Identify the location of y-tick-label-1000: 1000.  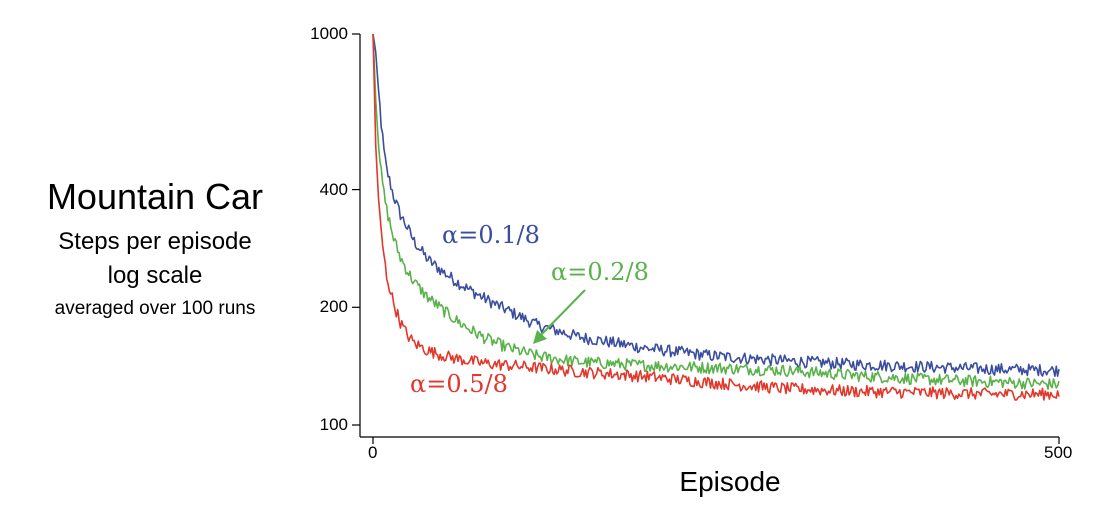
(329, 33).